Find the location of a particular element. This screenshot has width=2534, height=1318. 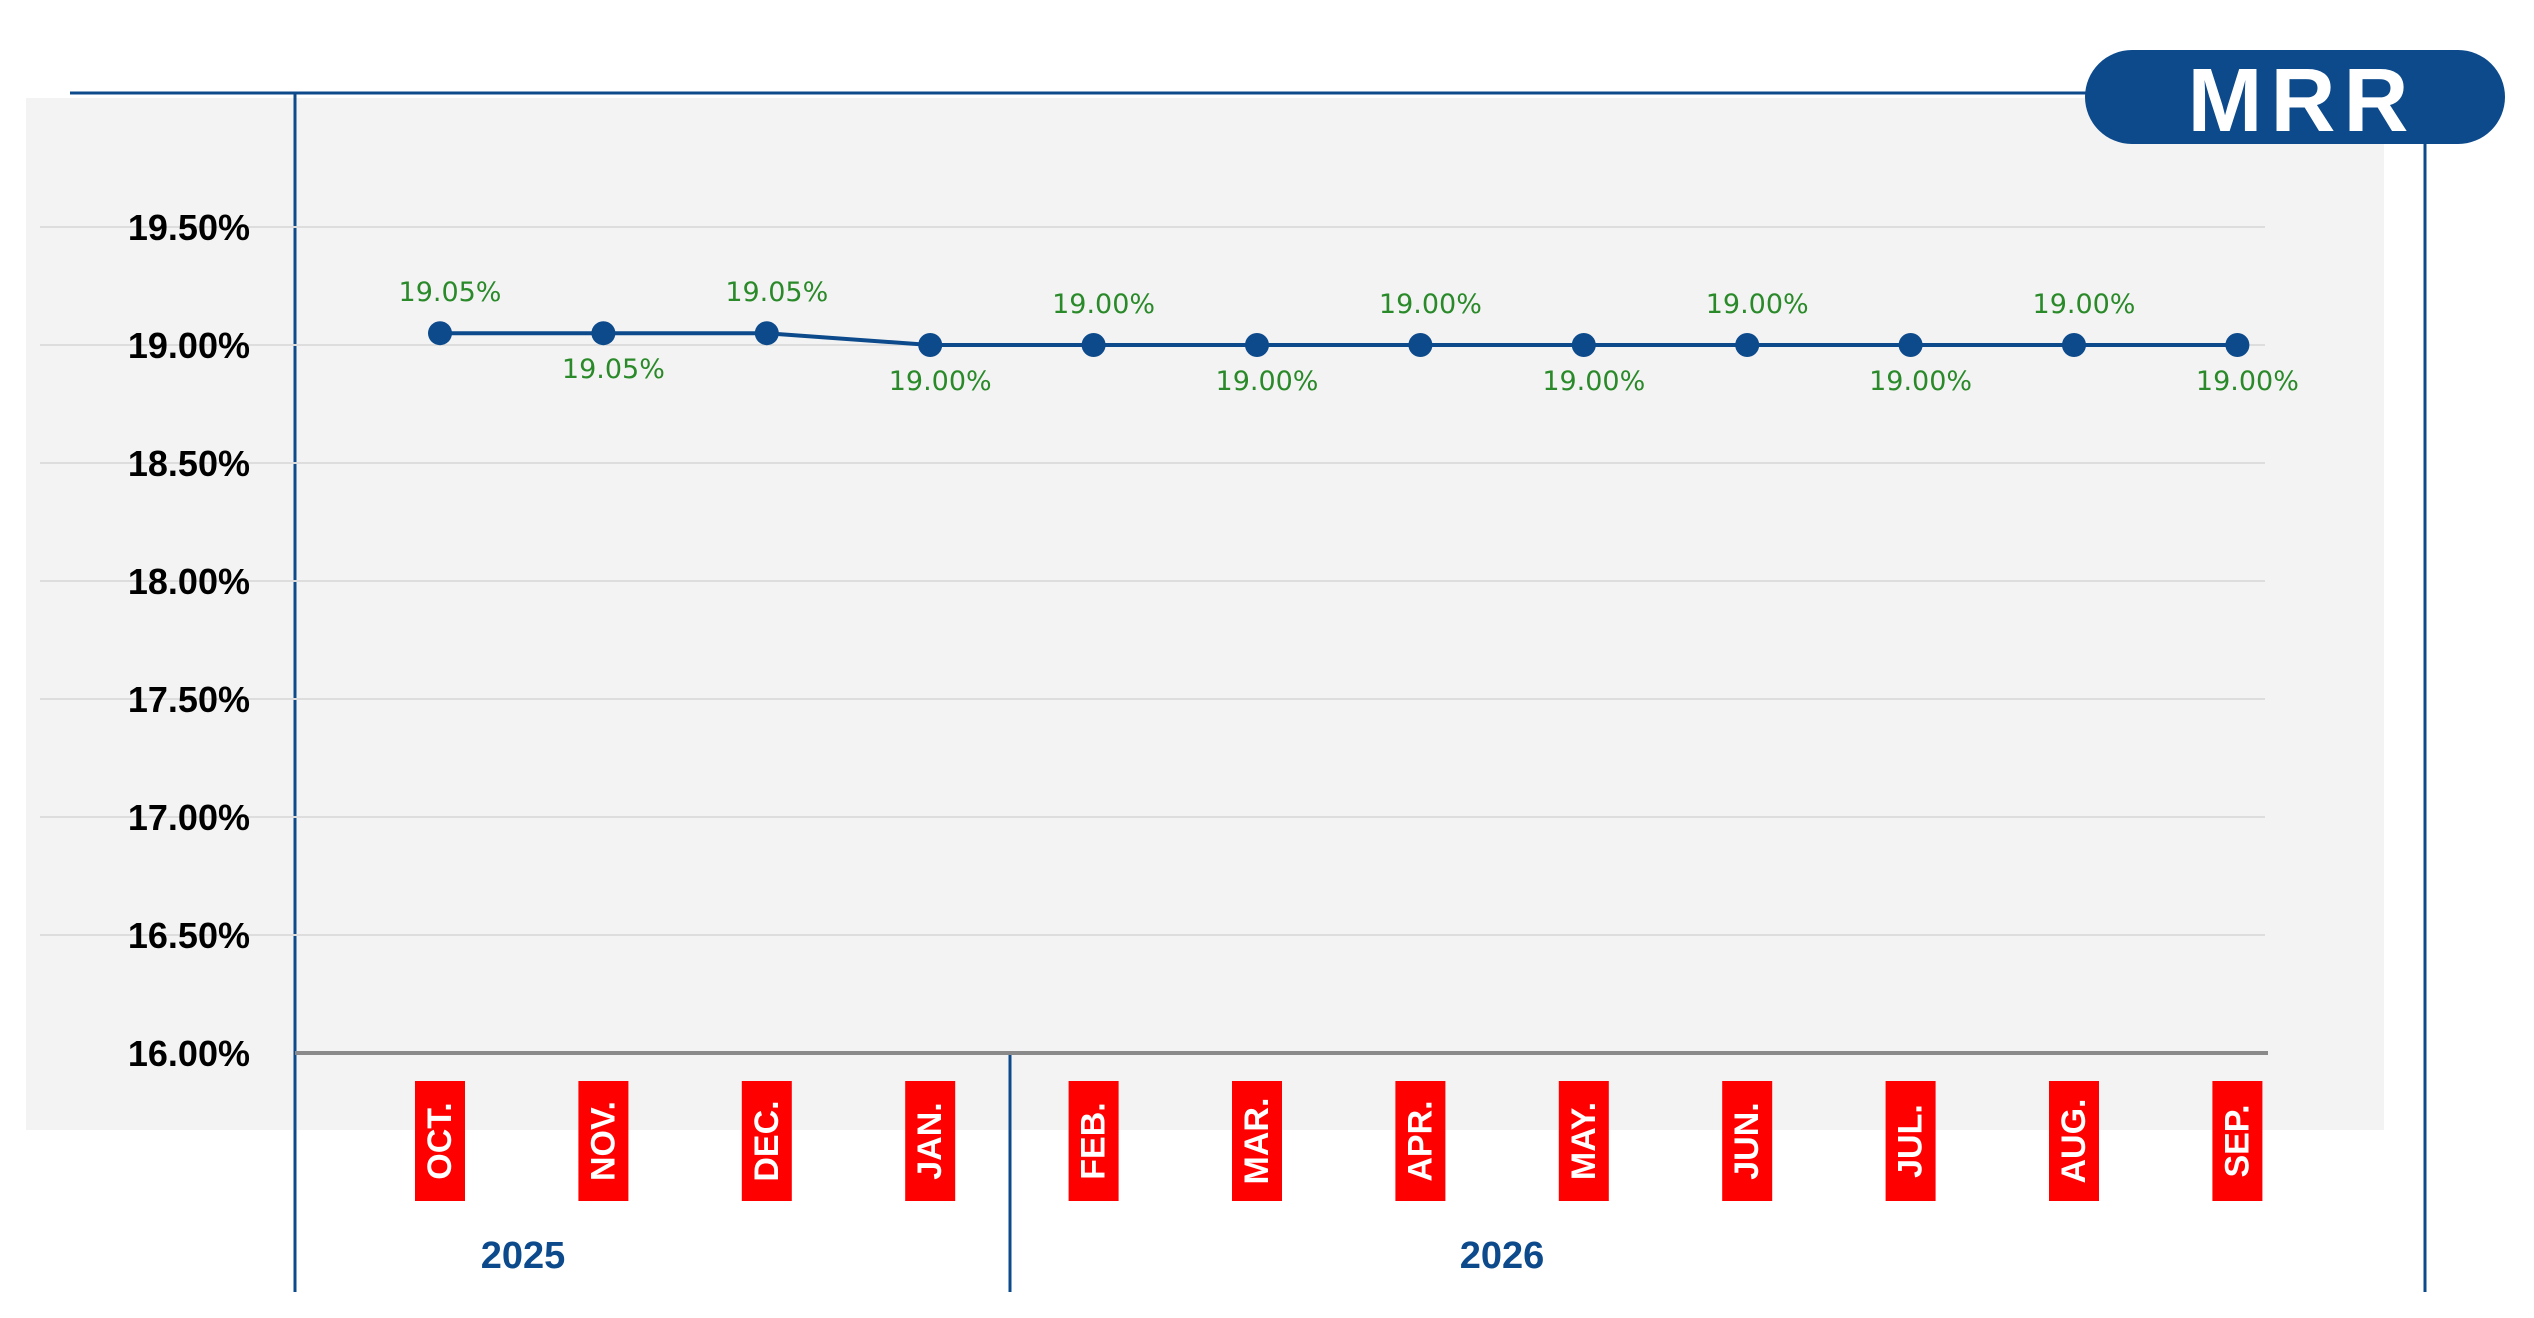

y-tick-label: 17.00% is located at coordinates (189, 817).